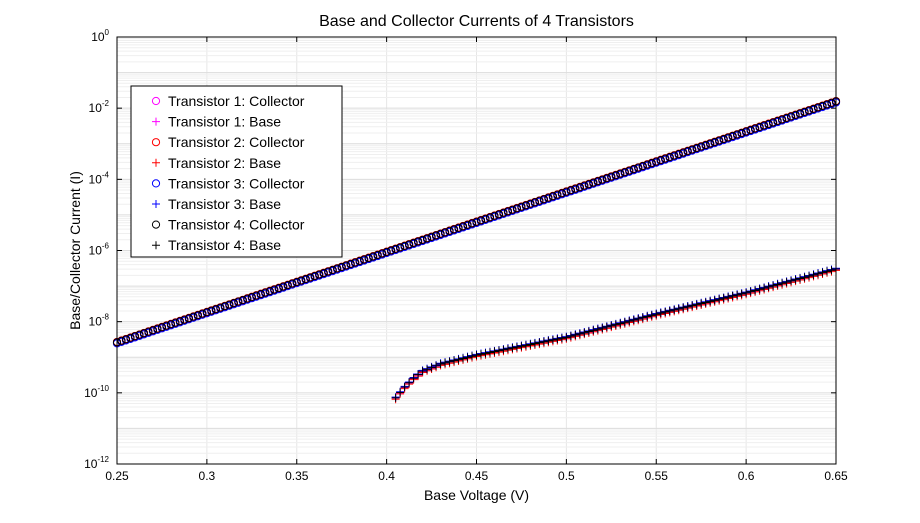  Describe the element at coordinates (99, 250) in the screenshot. I see `y-tick-label: 10⁻⁶` at that location.